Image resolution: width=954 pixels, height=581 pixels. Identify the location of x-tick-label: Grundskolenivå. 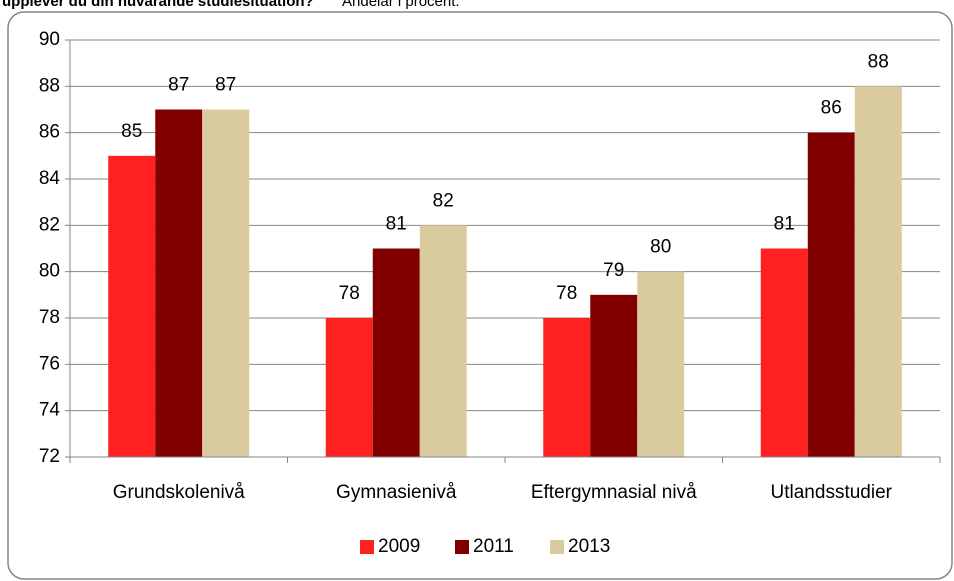
(179, 492).